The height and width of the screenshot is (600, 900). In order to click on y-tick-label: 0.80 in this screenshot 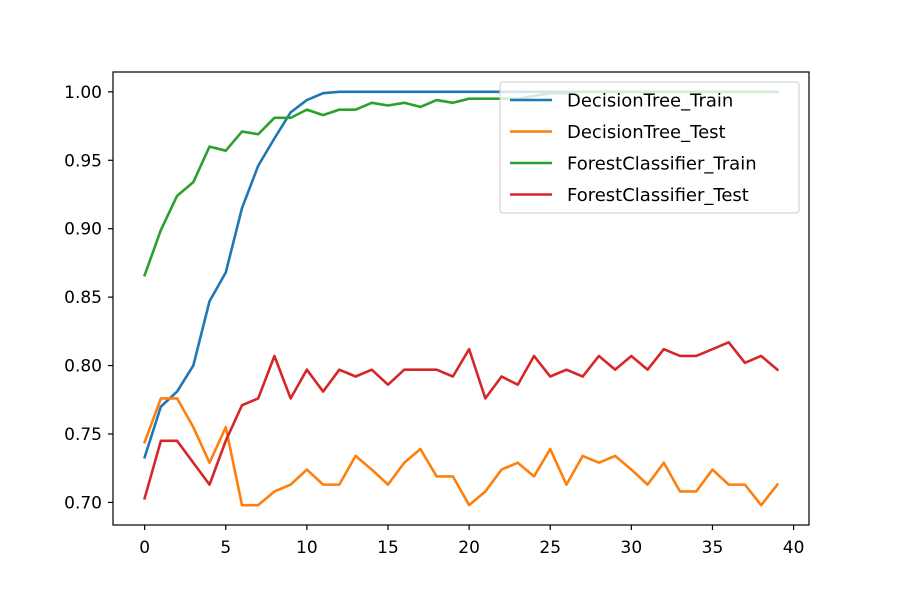, I will do `click(83, 367)`.